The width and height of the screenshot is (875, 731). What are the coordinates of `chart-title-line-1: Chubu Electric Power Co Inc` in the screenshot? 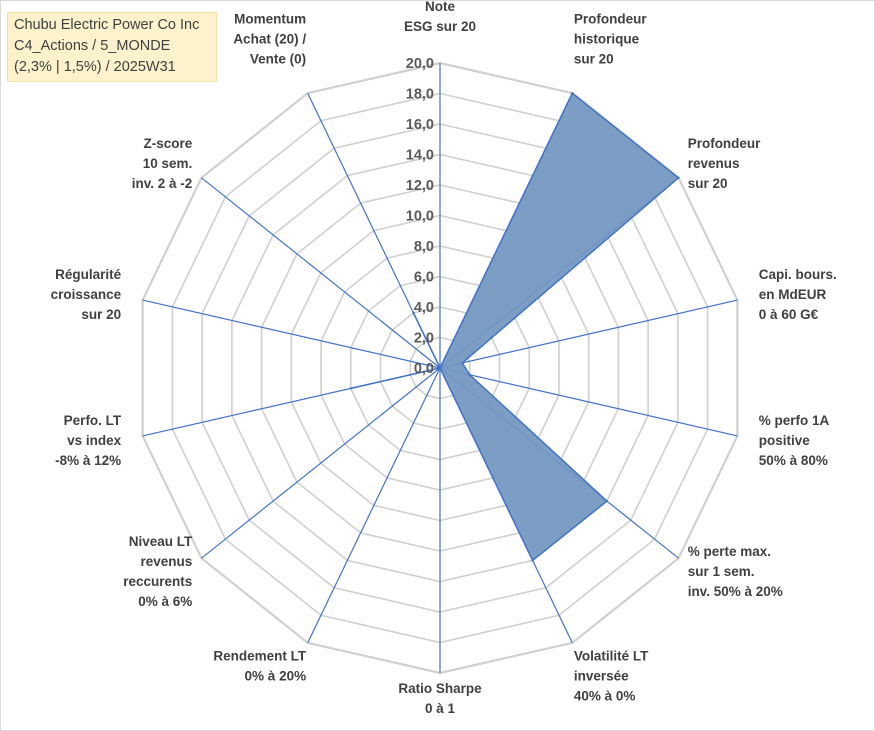 It's located at (107, 25).